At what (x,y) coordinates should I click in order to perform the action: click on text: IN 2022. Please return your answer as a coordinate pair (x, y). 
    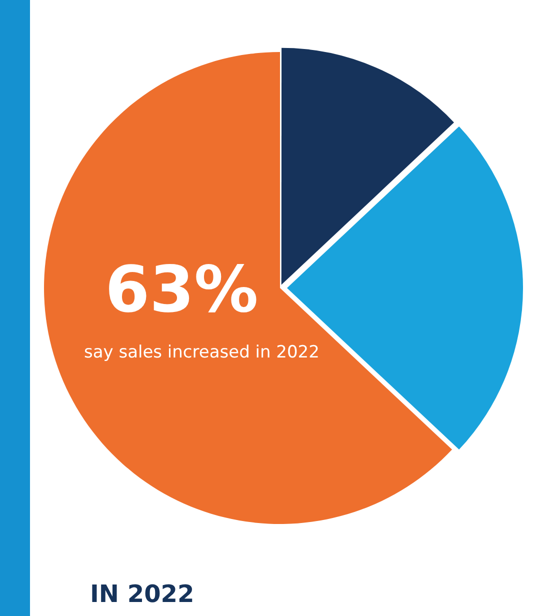
    Looking at the image, I should click on (142, 594).